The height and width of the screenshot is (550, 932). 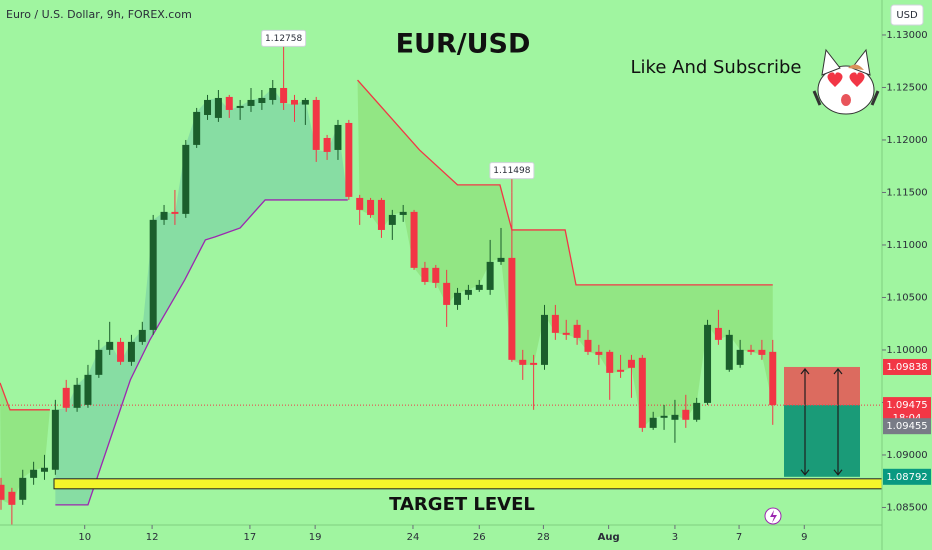 What do you see at coordinates (463, 44) in the screenshot?
I see `chart-title: EUR/USD` at bounding box center [463, 44].